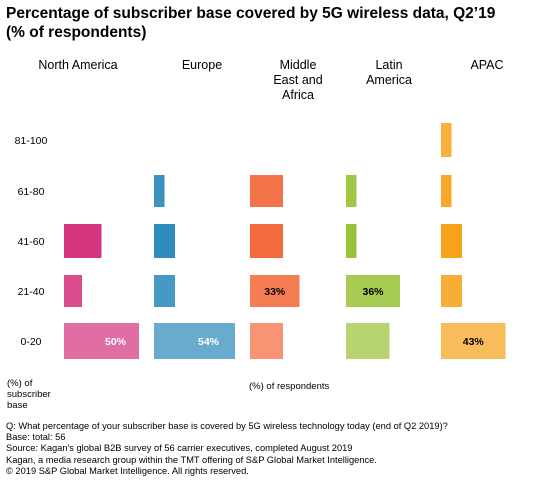 This screenshot has height=485, width=538. Describe the element at coordinates (486, 65) in the screenshot. I see `panel-header-apac: APAC` at that location.